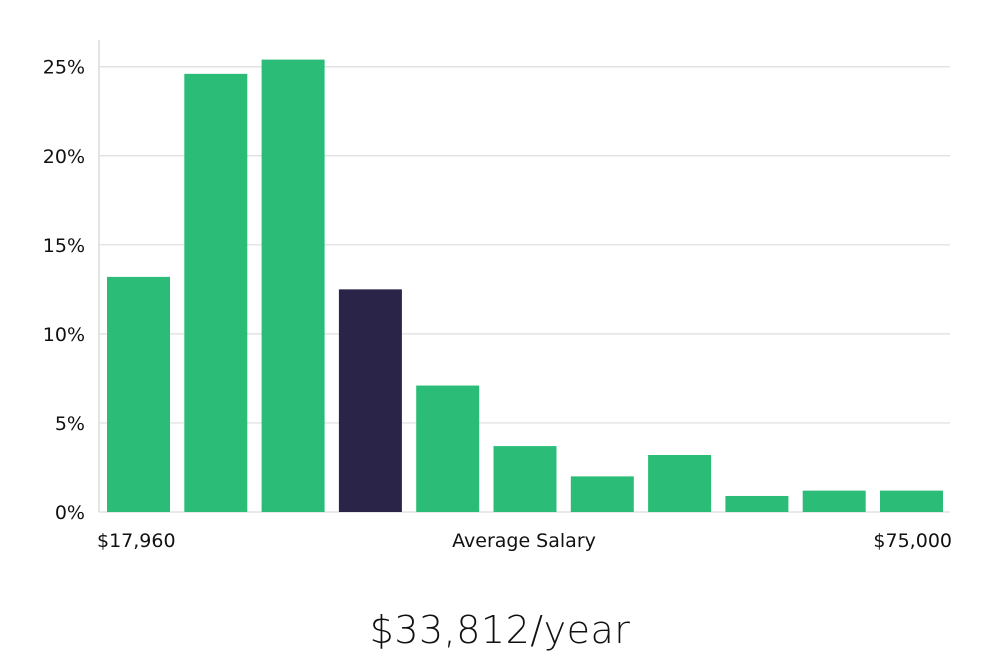 The width and height of the screenshot is (1000, 660). Describe the element at coordinates (370, 400) in the screenshot. I see `bar-highlighted` at that location.